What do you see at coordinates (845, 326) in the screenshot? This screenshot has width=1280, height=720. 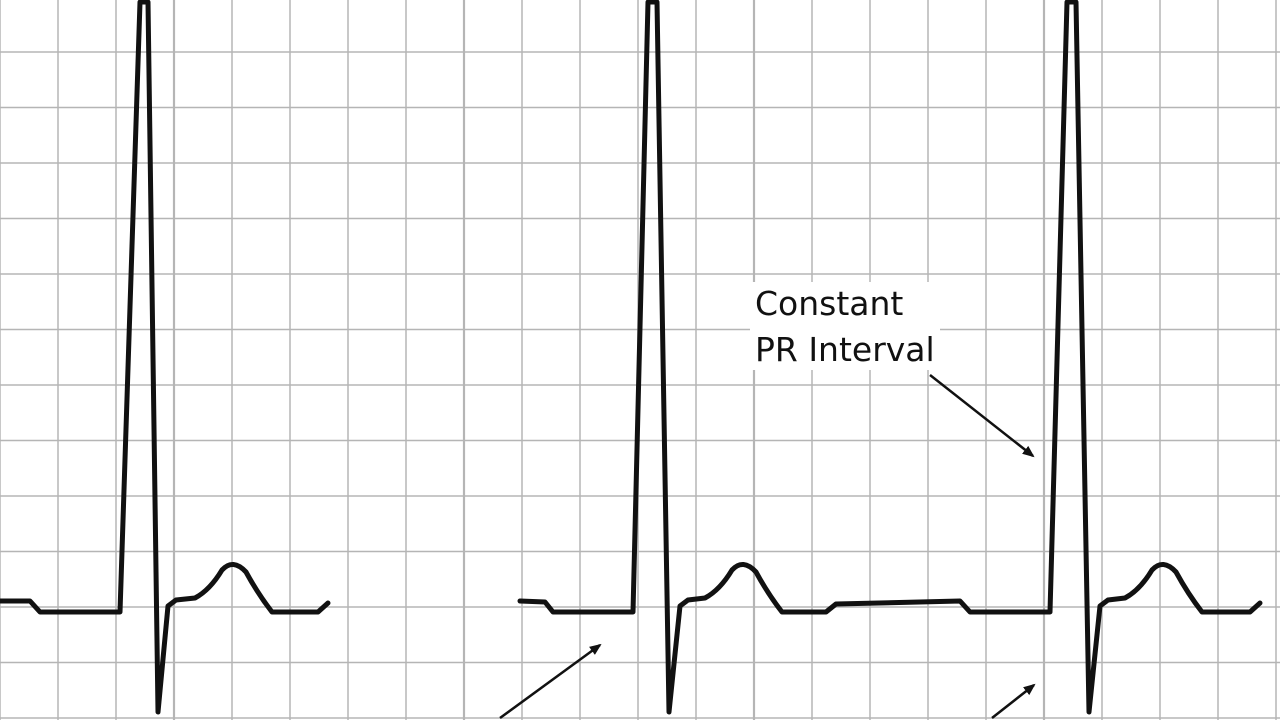 I see `label-background` at bounding box center [845, 326].